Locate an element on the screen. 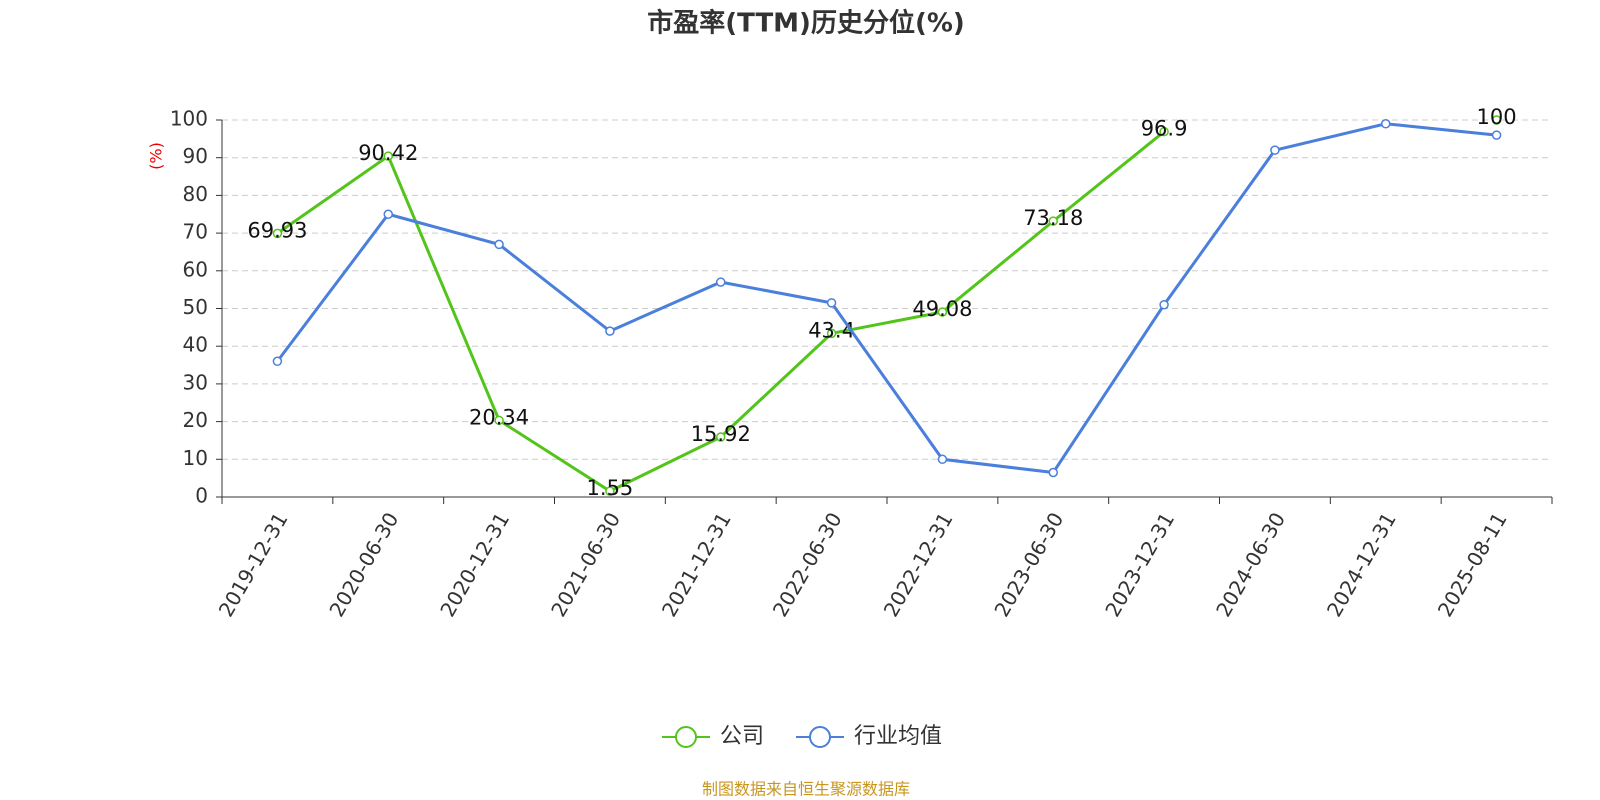 This screenshot has width=1600, height=800. data-label: 73.18 is located at coordinates (1053, 218).